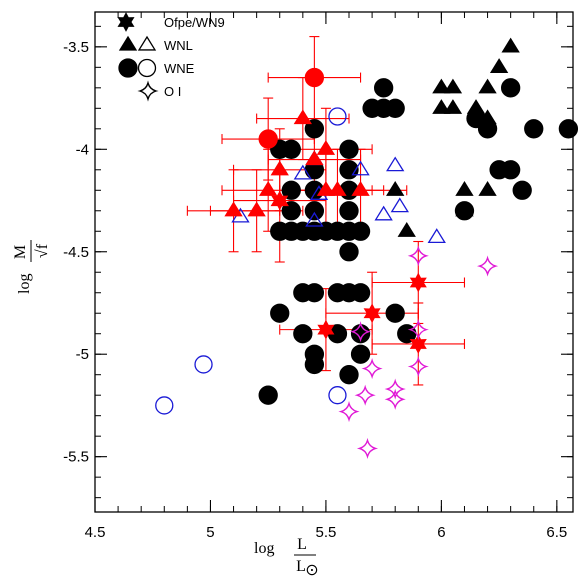 The width and height of the screenshot is (578, 577). Describe the element at coordinates (264, 548) in the screenshot. I see `x-axis-label-prefix: log` at that location.